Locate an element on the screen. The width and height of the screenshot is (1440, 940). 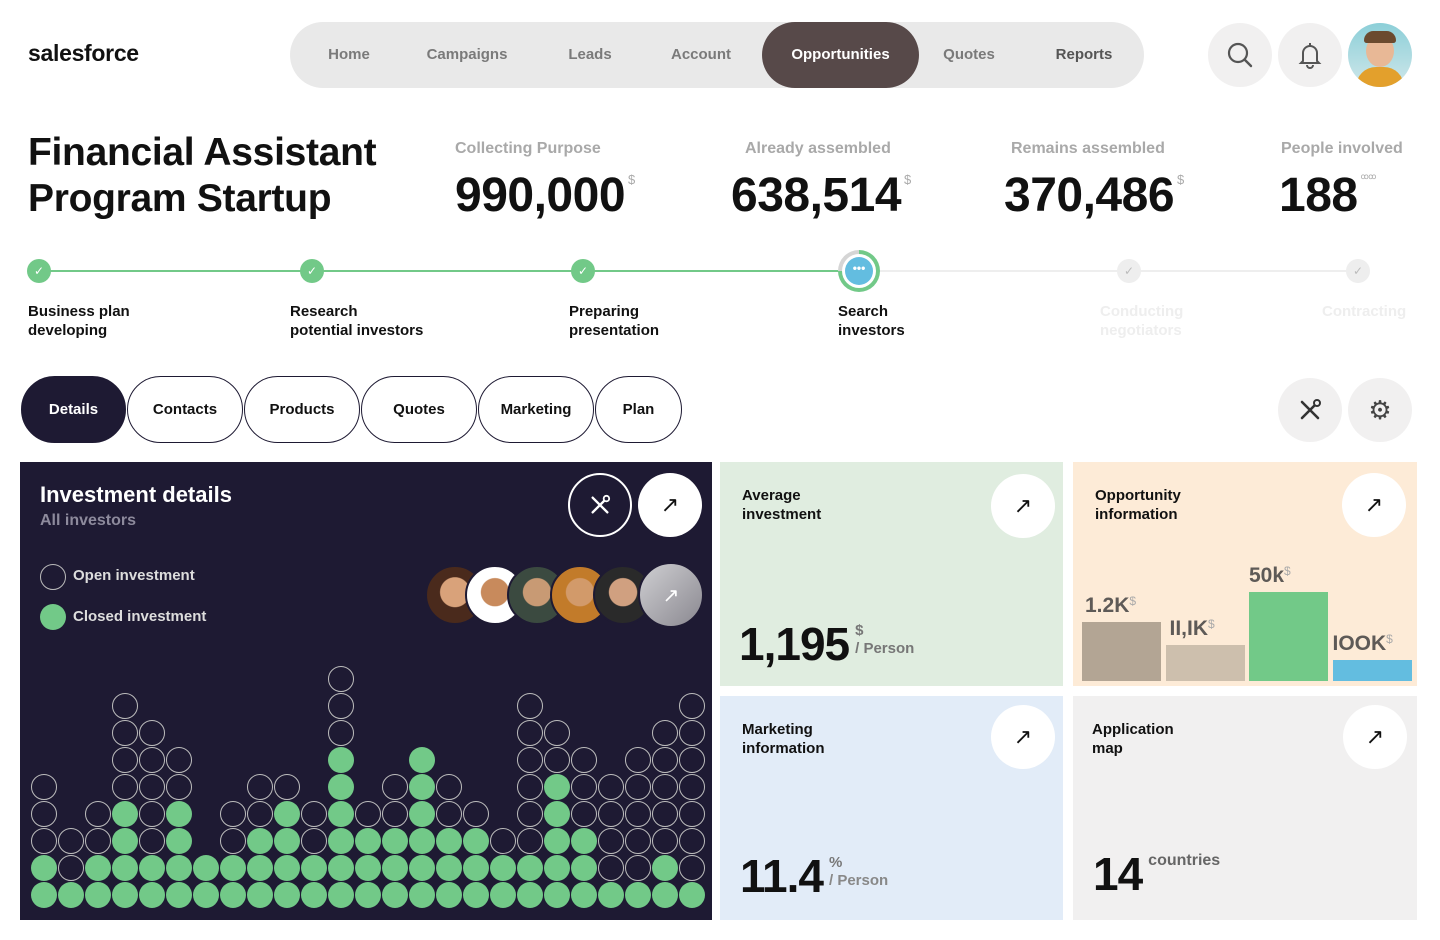
stat-number: 638,514 is located at coordinates (816, 195).